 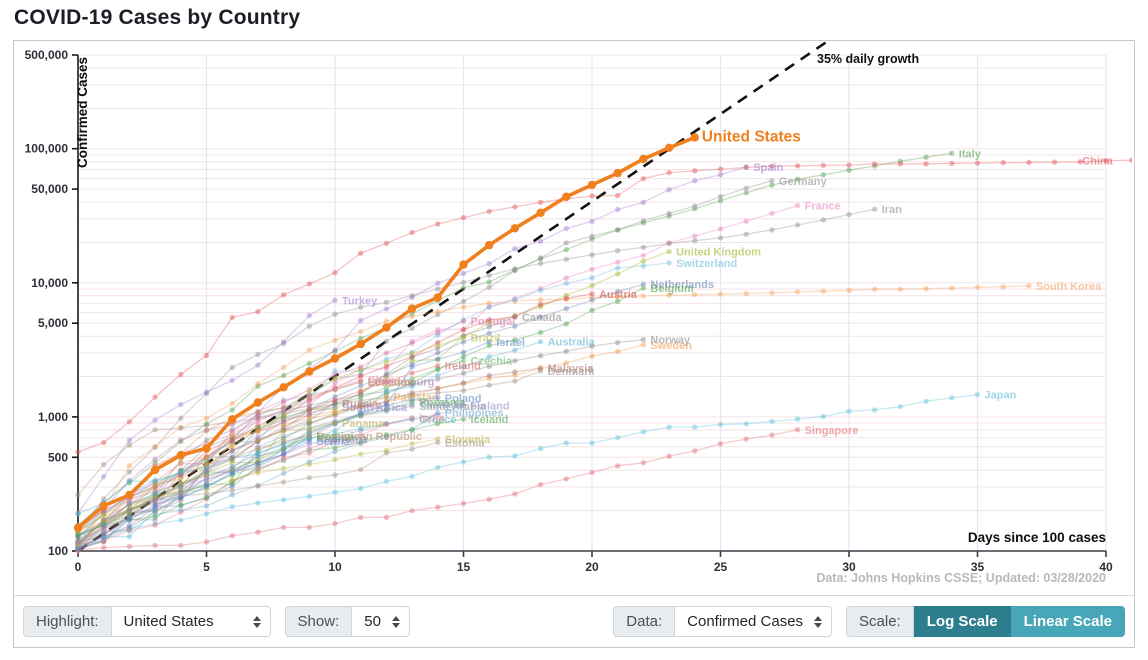 I want to click on svg-text: Luxembourg, so click(x=401, y=383).